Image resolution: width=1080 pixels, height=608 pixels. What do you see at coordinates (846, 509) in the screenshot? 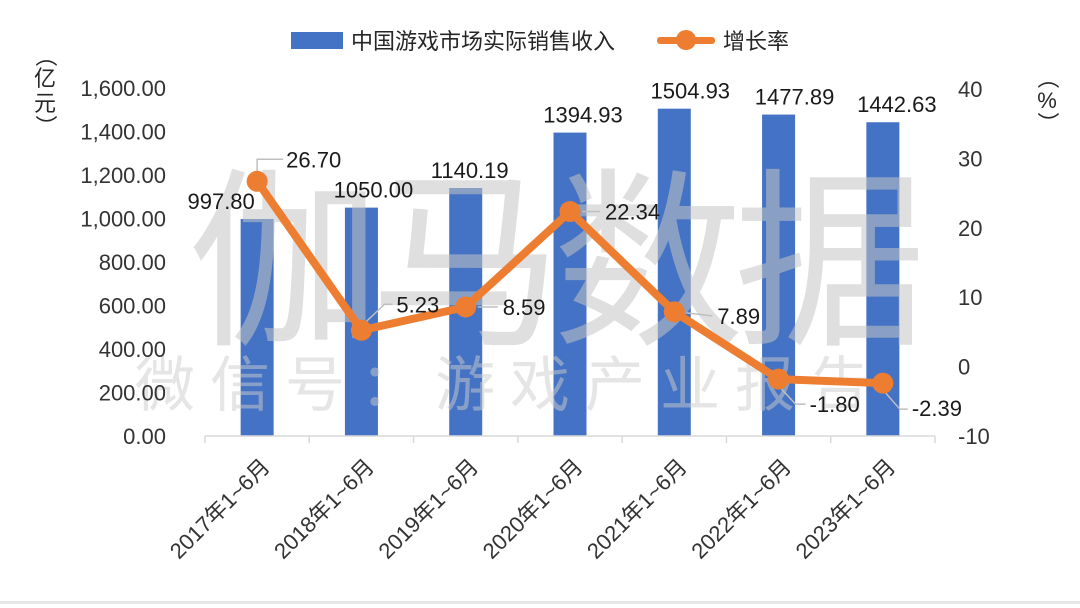
I see `x-category-label: 2023年1~6月` at bounding box center [846, 509].